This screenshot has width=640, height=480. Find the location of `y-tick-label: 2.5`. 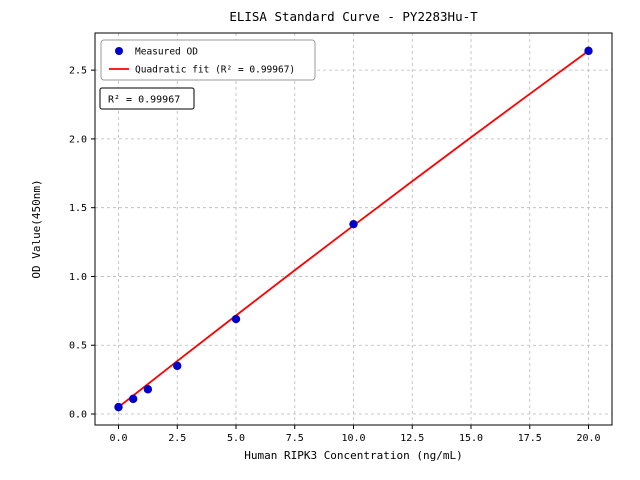

y-tick-label: 2.5 is located at coordinates (78, 71).